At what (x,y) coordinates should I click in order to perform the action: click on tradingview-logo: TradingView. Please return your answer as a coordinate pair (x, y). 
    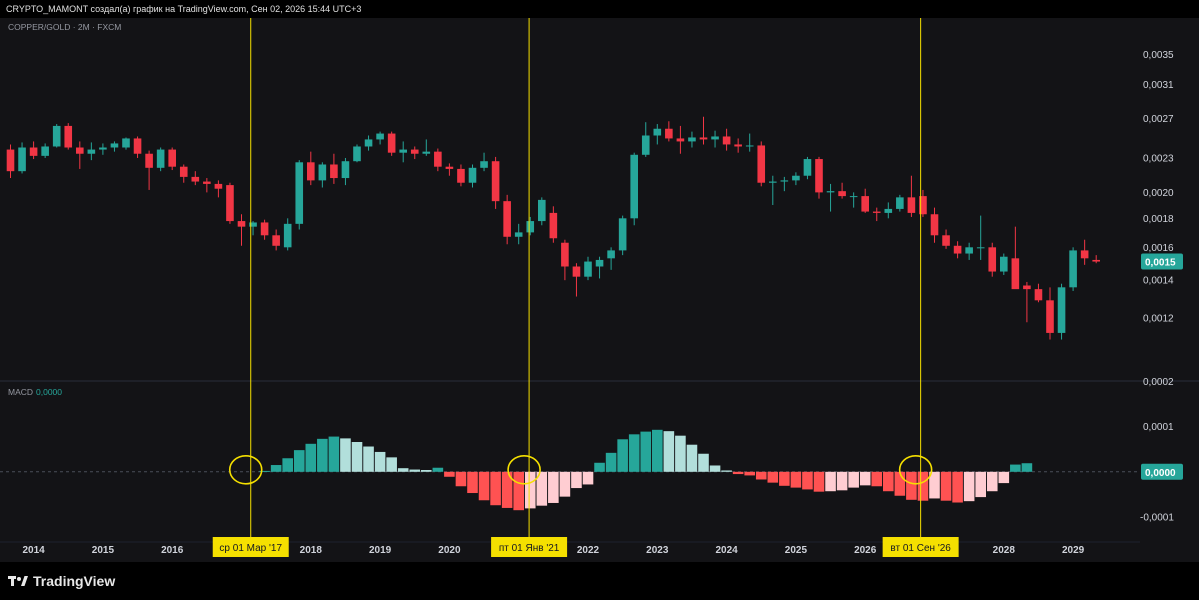
    Looking at the image, I should click on (61, 581).